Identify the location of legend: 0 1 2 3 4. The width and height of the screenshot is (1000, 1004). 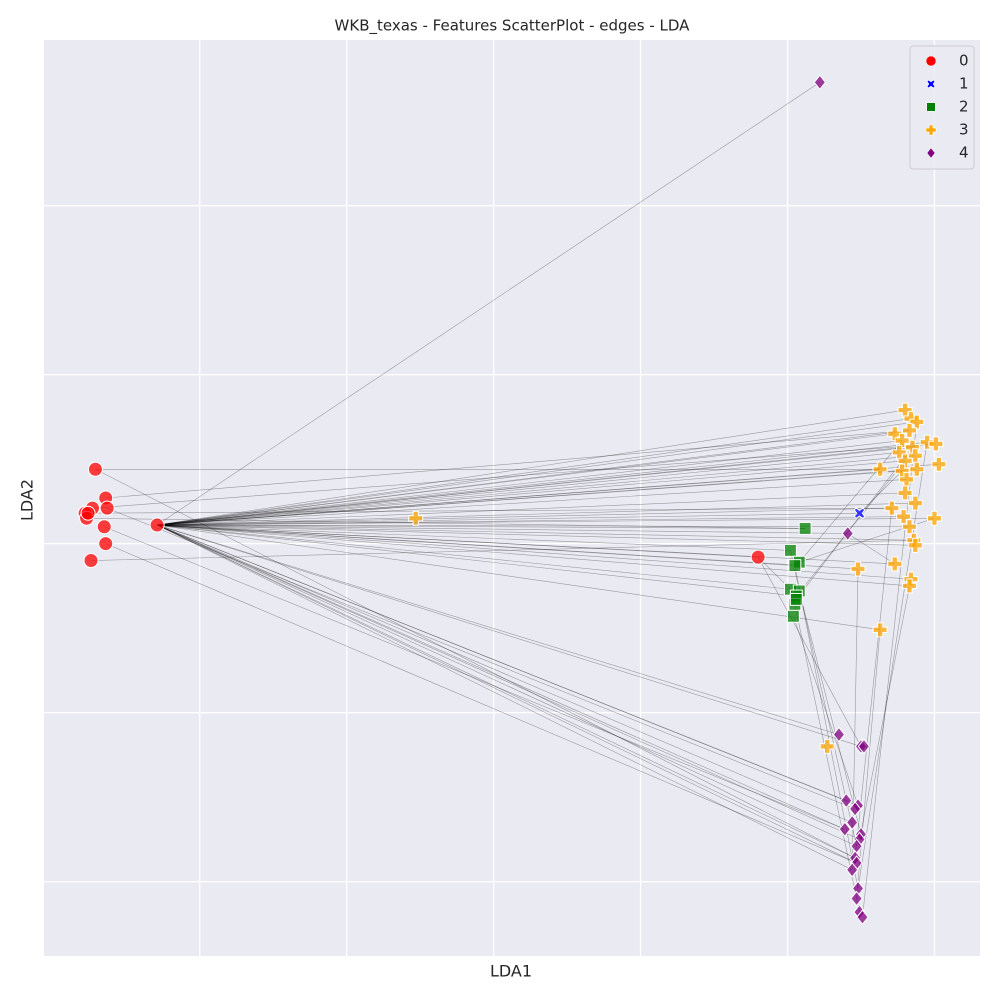
(942, 107).